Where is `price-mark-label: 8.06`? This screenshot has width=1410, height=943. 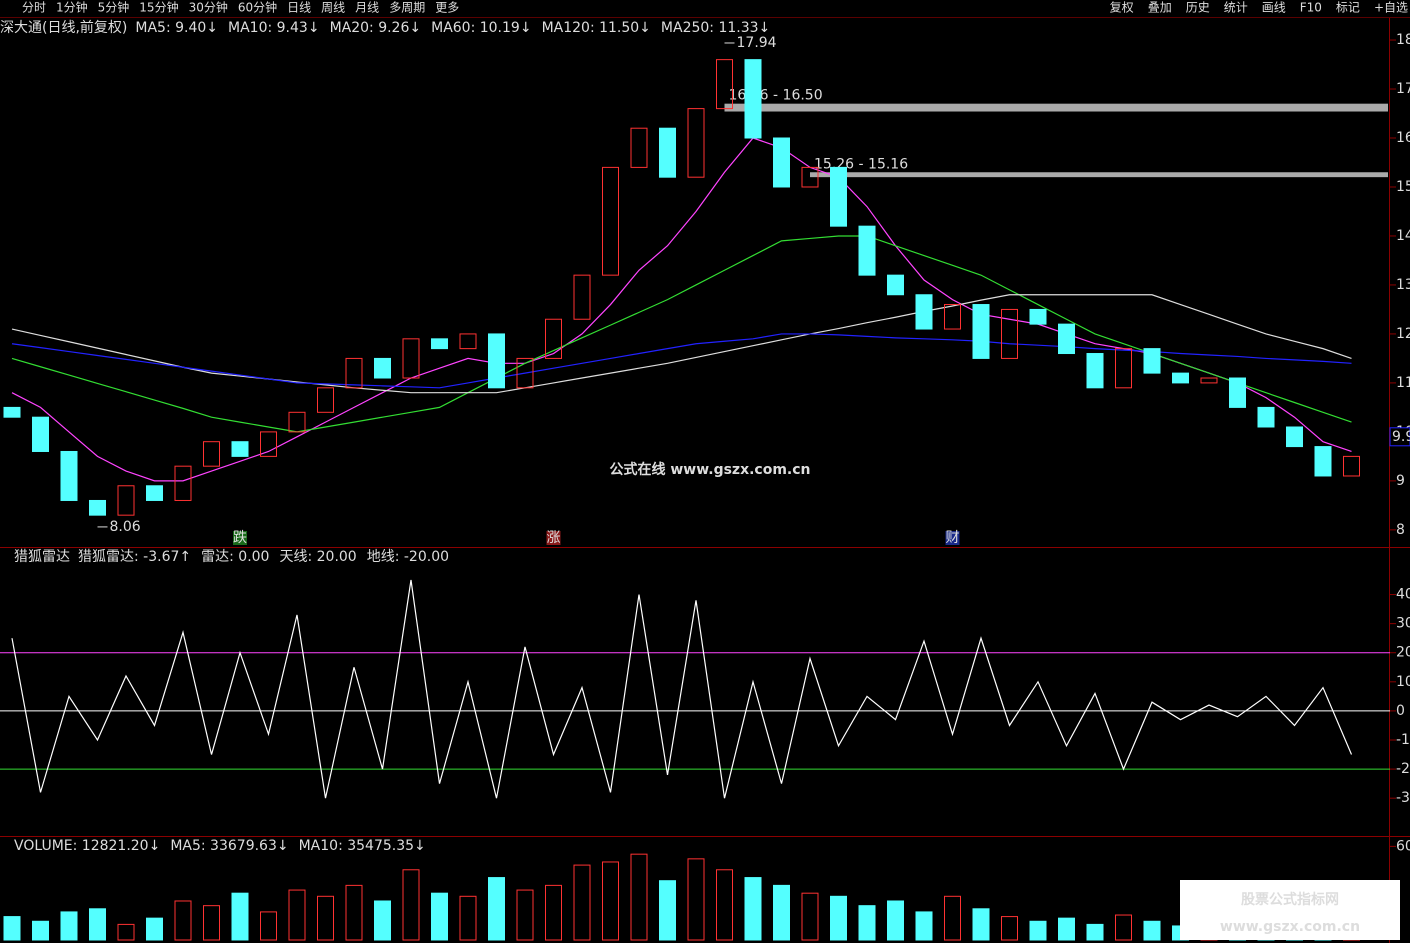 price-mark-label: 8.06 is located at coordinates (125, 527).